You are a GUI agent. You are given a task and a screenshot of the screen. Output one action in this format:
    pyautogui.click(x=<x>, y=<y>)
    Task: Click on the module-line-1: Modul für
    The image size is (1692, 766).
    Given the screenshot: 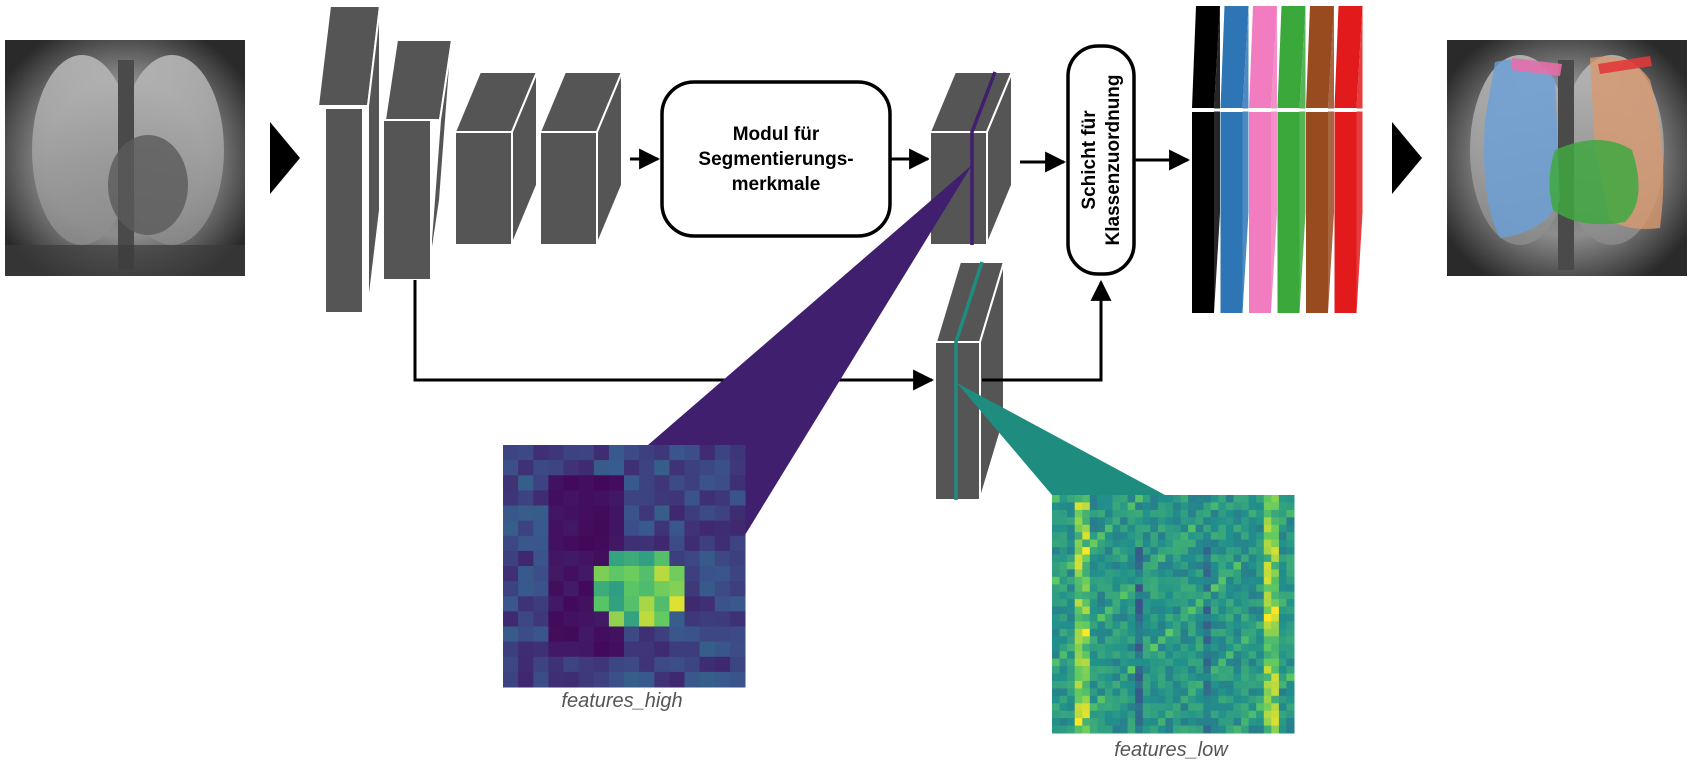 What is the action you would take?
    pyautogui.click(x=776, y=134)
    